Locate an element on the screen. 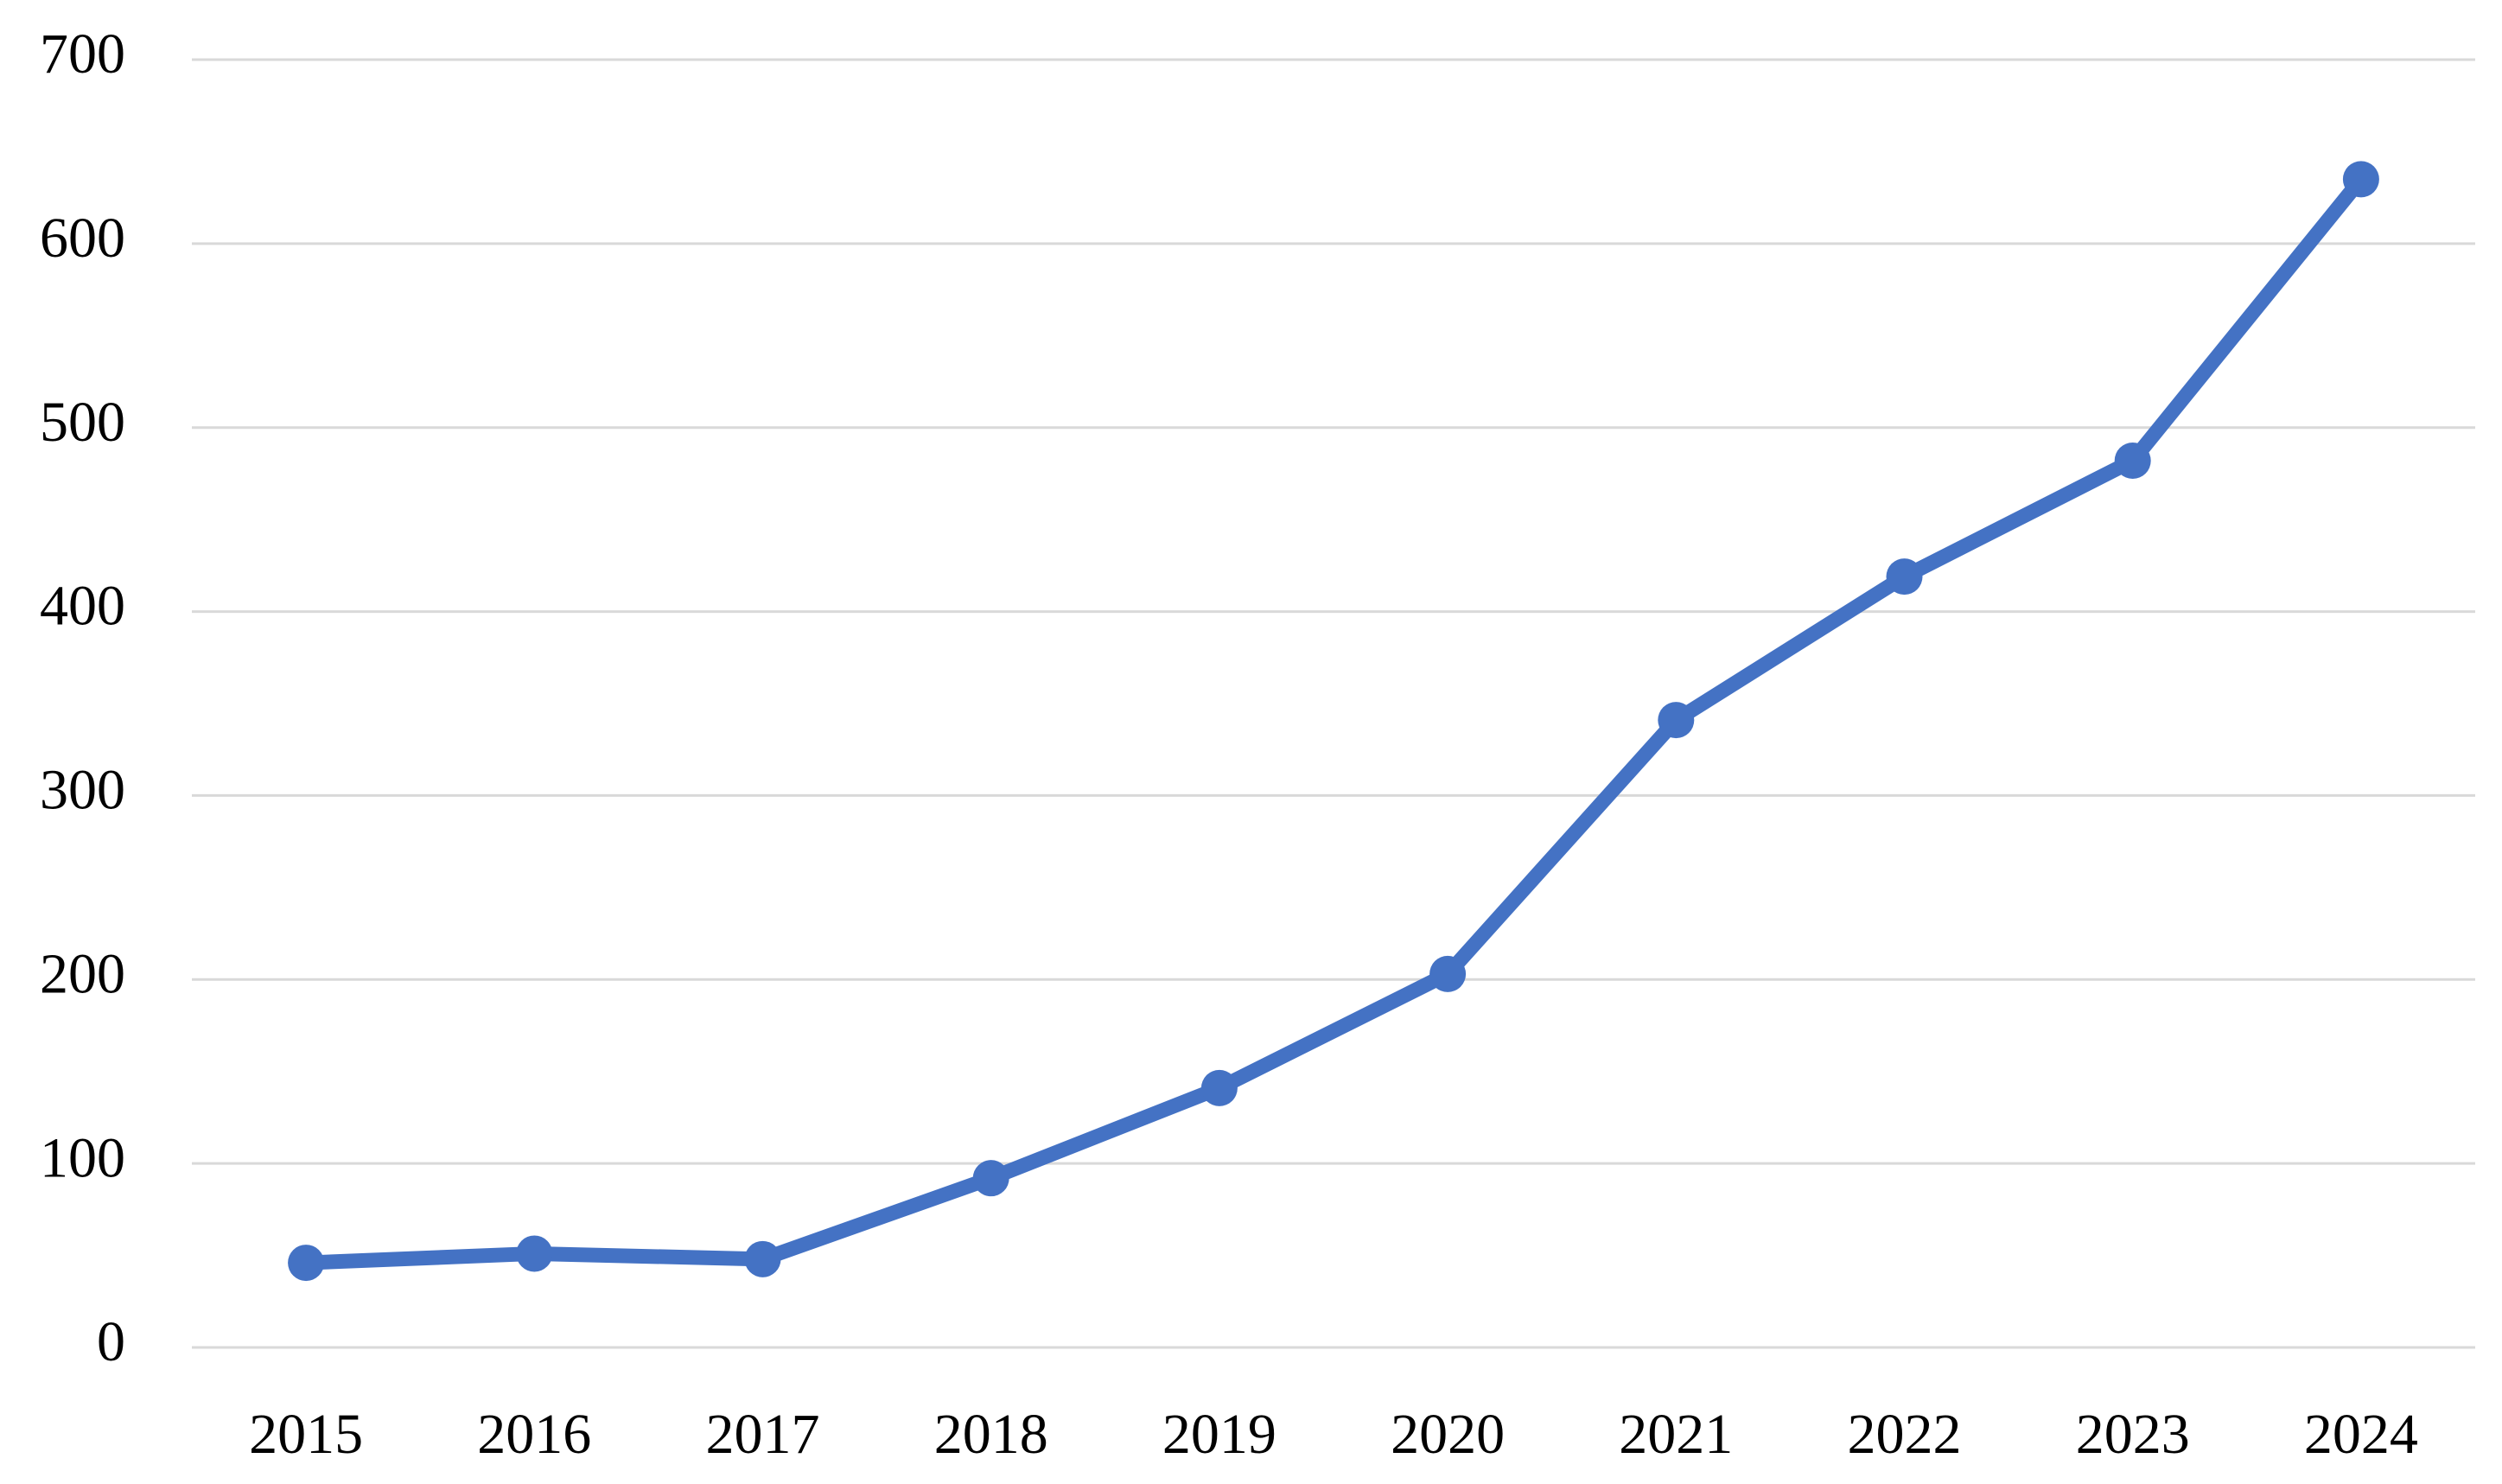 The width and height of the screenshot is (2502, 1484). x-tick-label: 2024 is located at coordinates (2361, 1434).